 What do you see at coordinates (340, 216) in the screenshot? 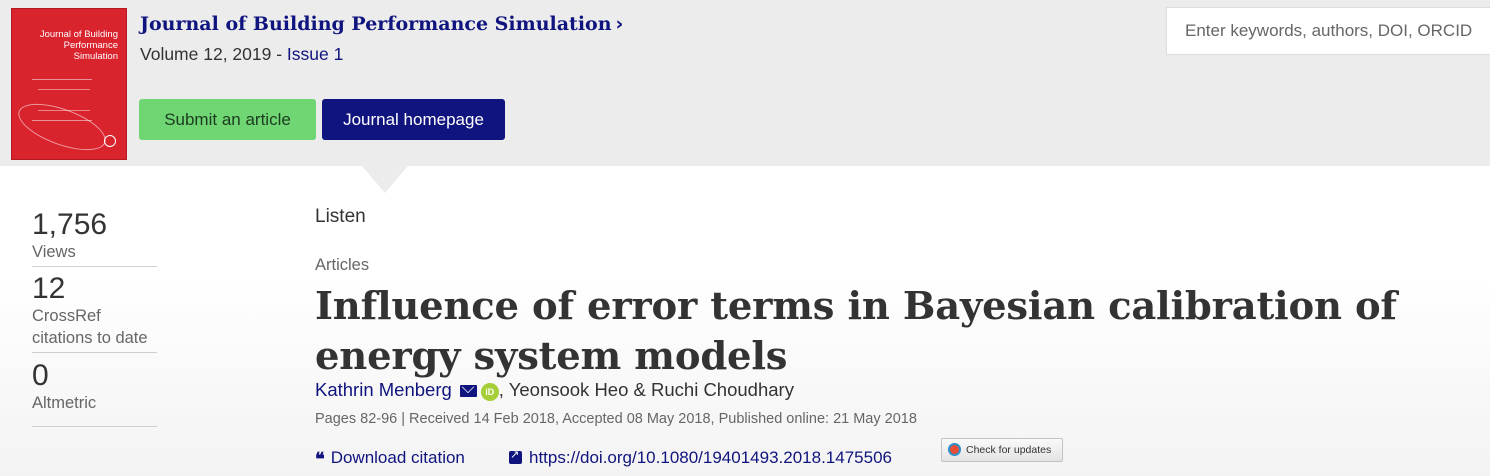
I see `listen-button: Listen` at bounding box center [340, 216].